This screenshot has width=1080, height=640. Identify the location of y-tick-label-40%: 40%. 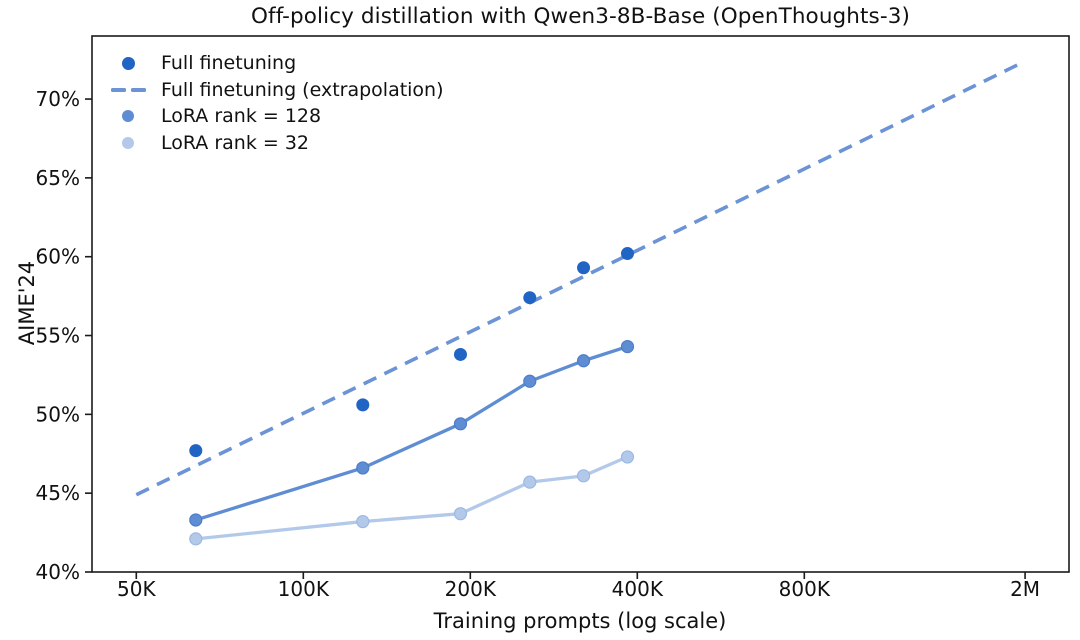
(58, 572).